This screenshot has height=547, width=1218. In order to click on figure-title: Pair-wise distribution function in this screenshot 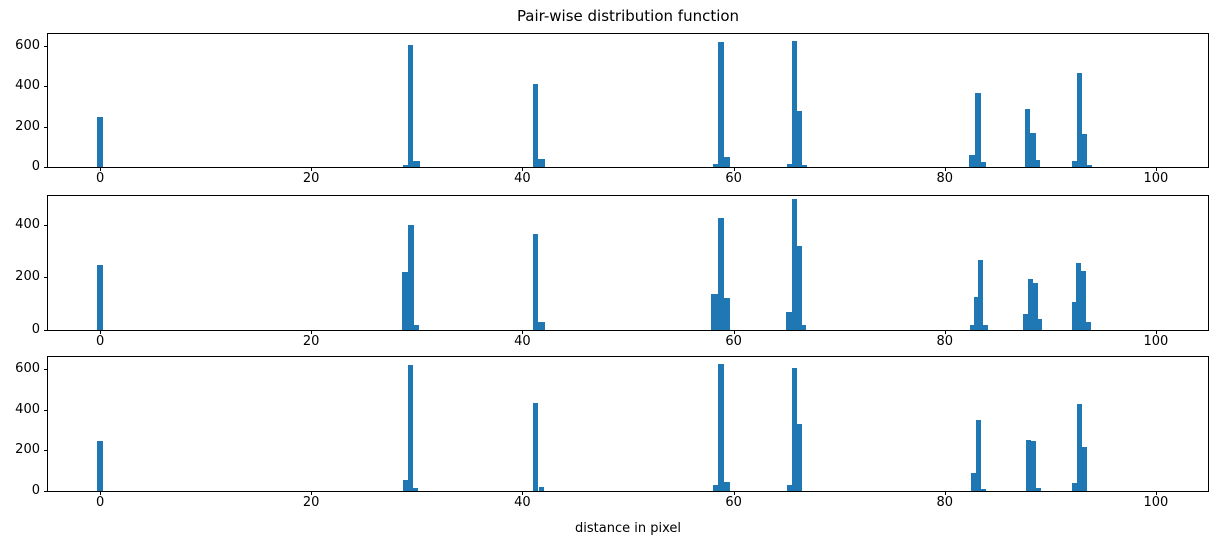, I will do `click(628, 16)`.